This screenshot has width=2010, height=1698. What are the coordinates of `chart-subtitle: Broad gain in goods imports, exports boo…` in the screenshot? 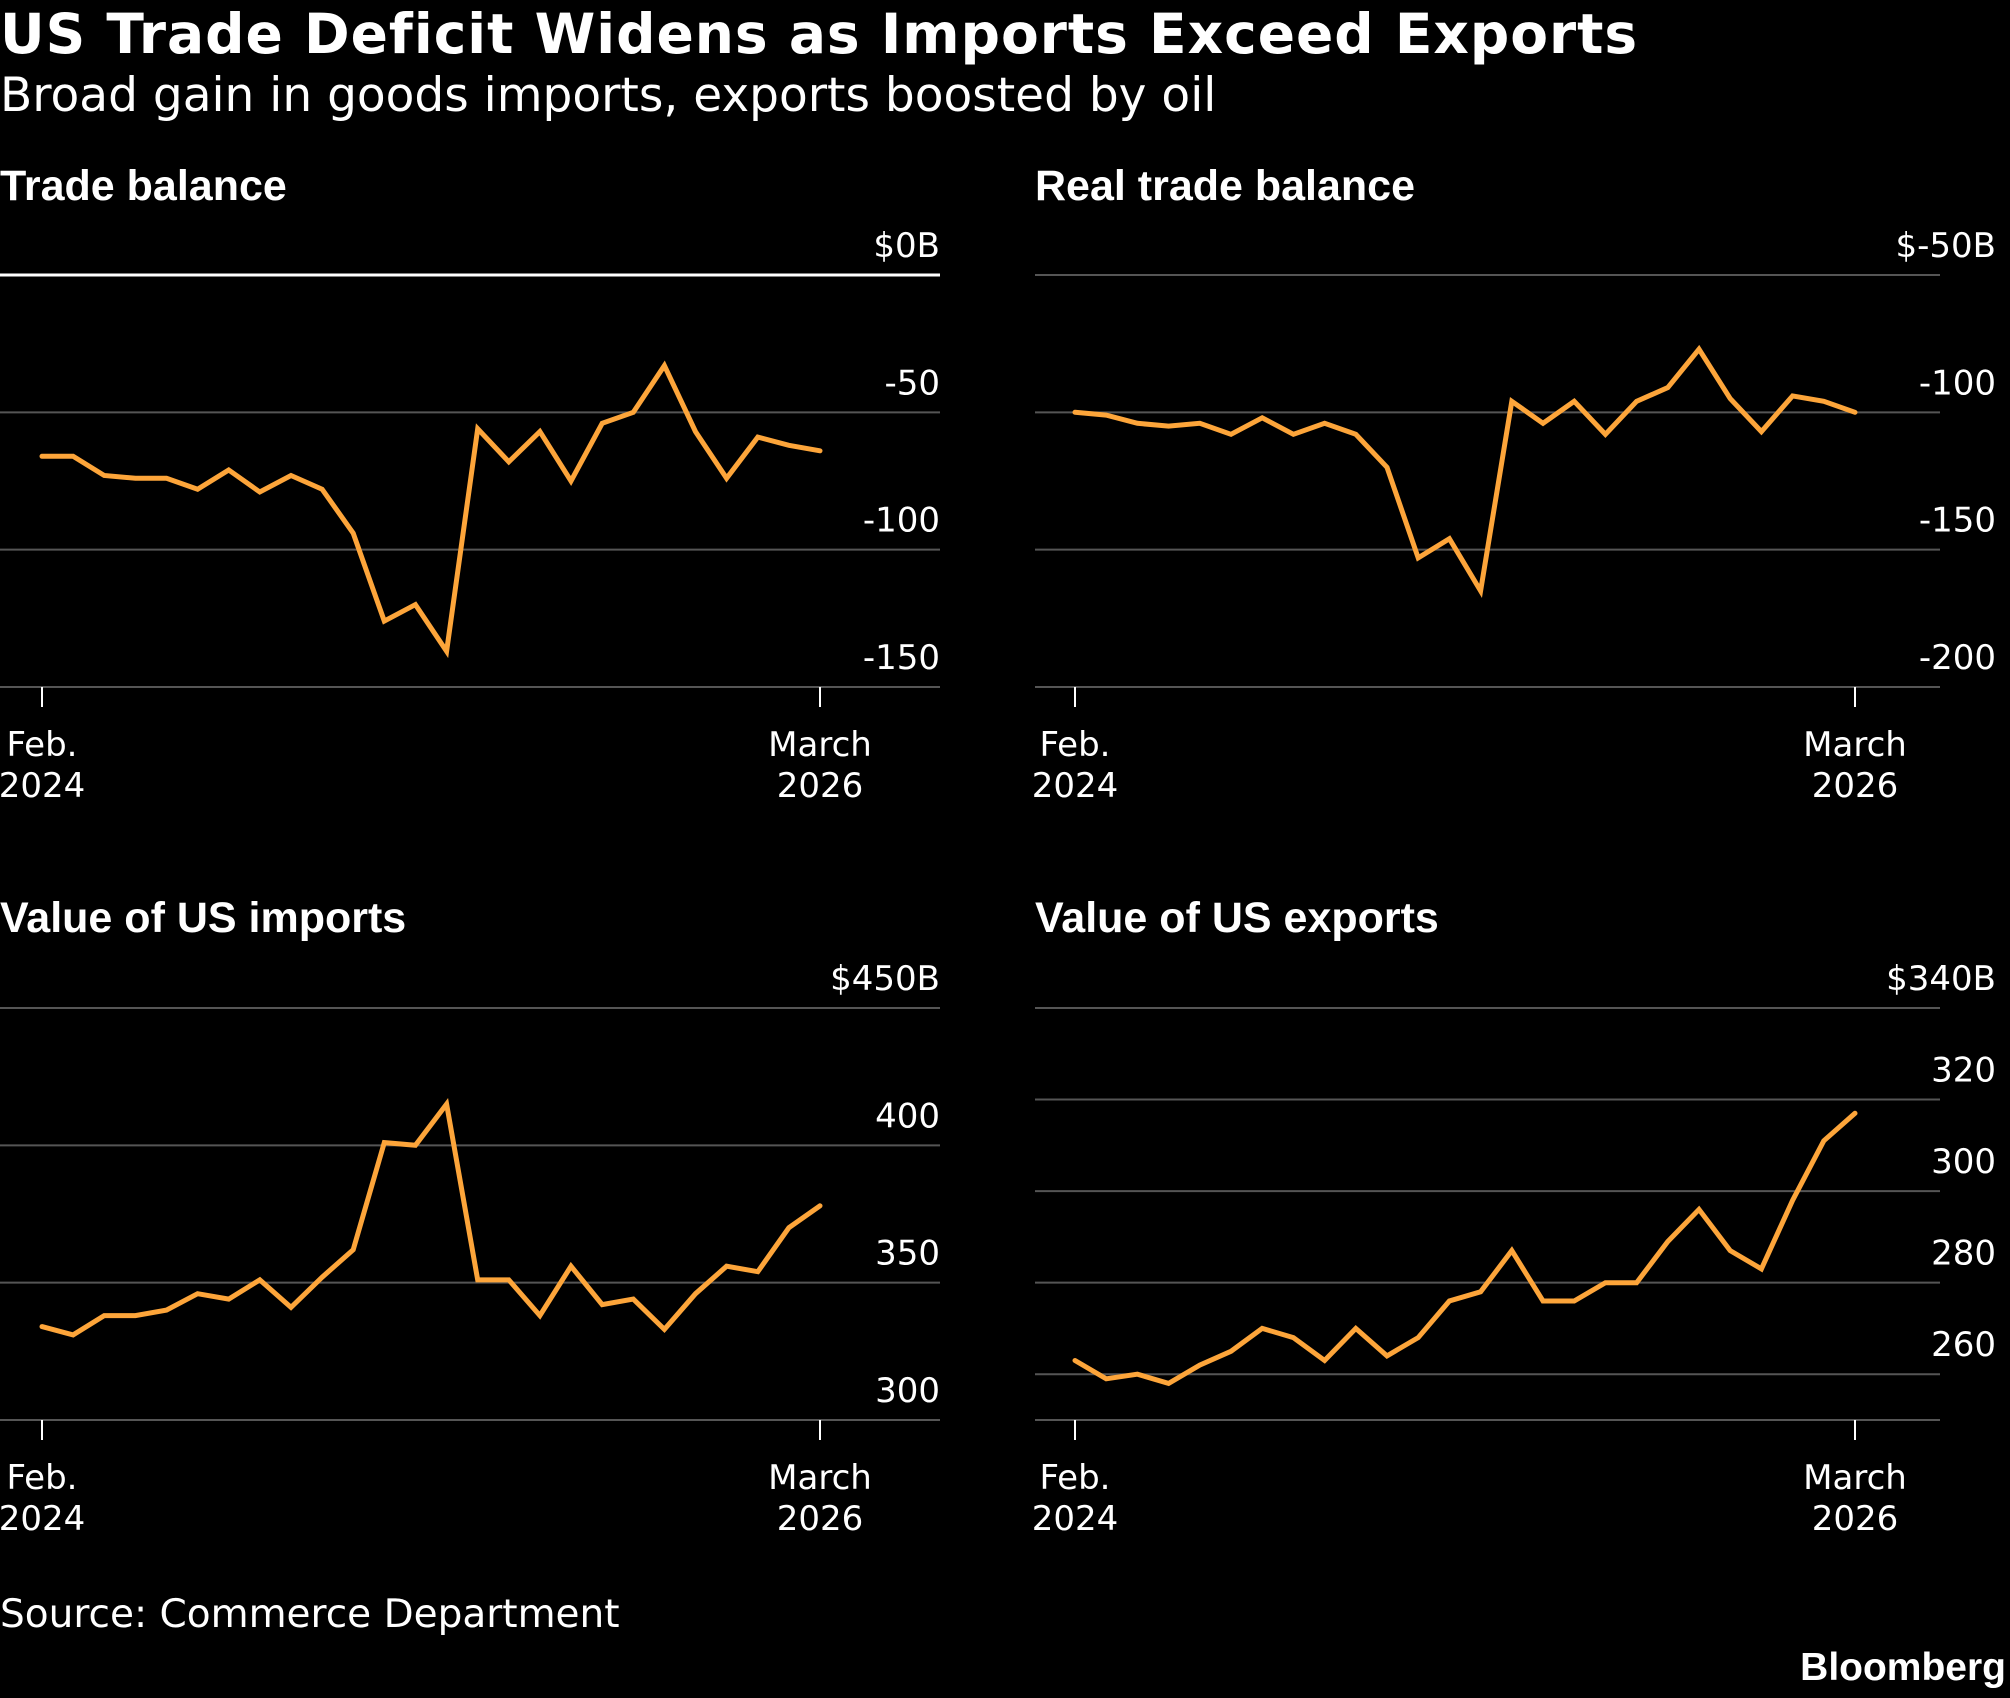 It's located at (608, 95).